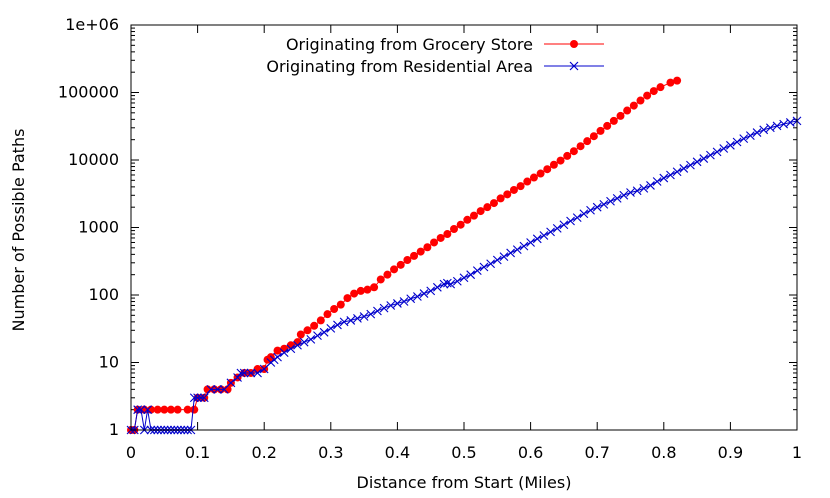  I want to click on y-tick-label: 10000, so click(93, 159).